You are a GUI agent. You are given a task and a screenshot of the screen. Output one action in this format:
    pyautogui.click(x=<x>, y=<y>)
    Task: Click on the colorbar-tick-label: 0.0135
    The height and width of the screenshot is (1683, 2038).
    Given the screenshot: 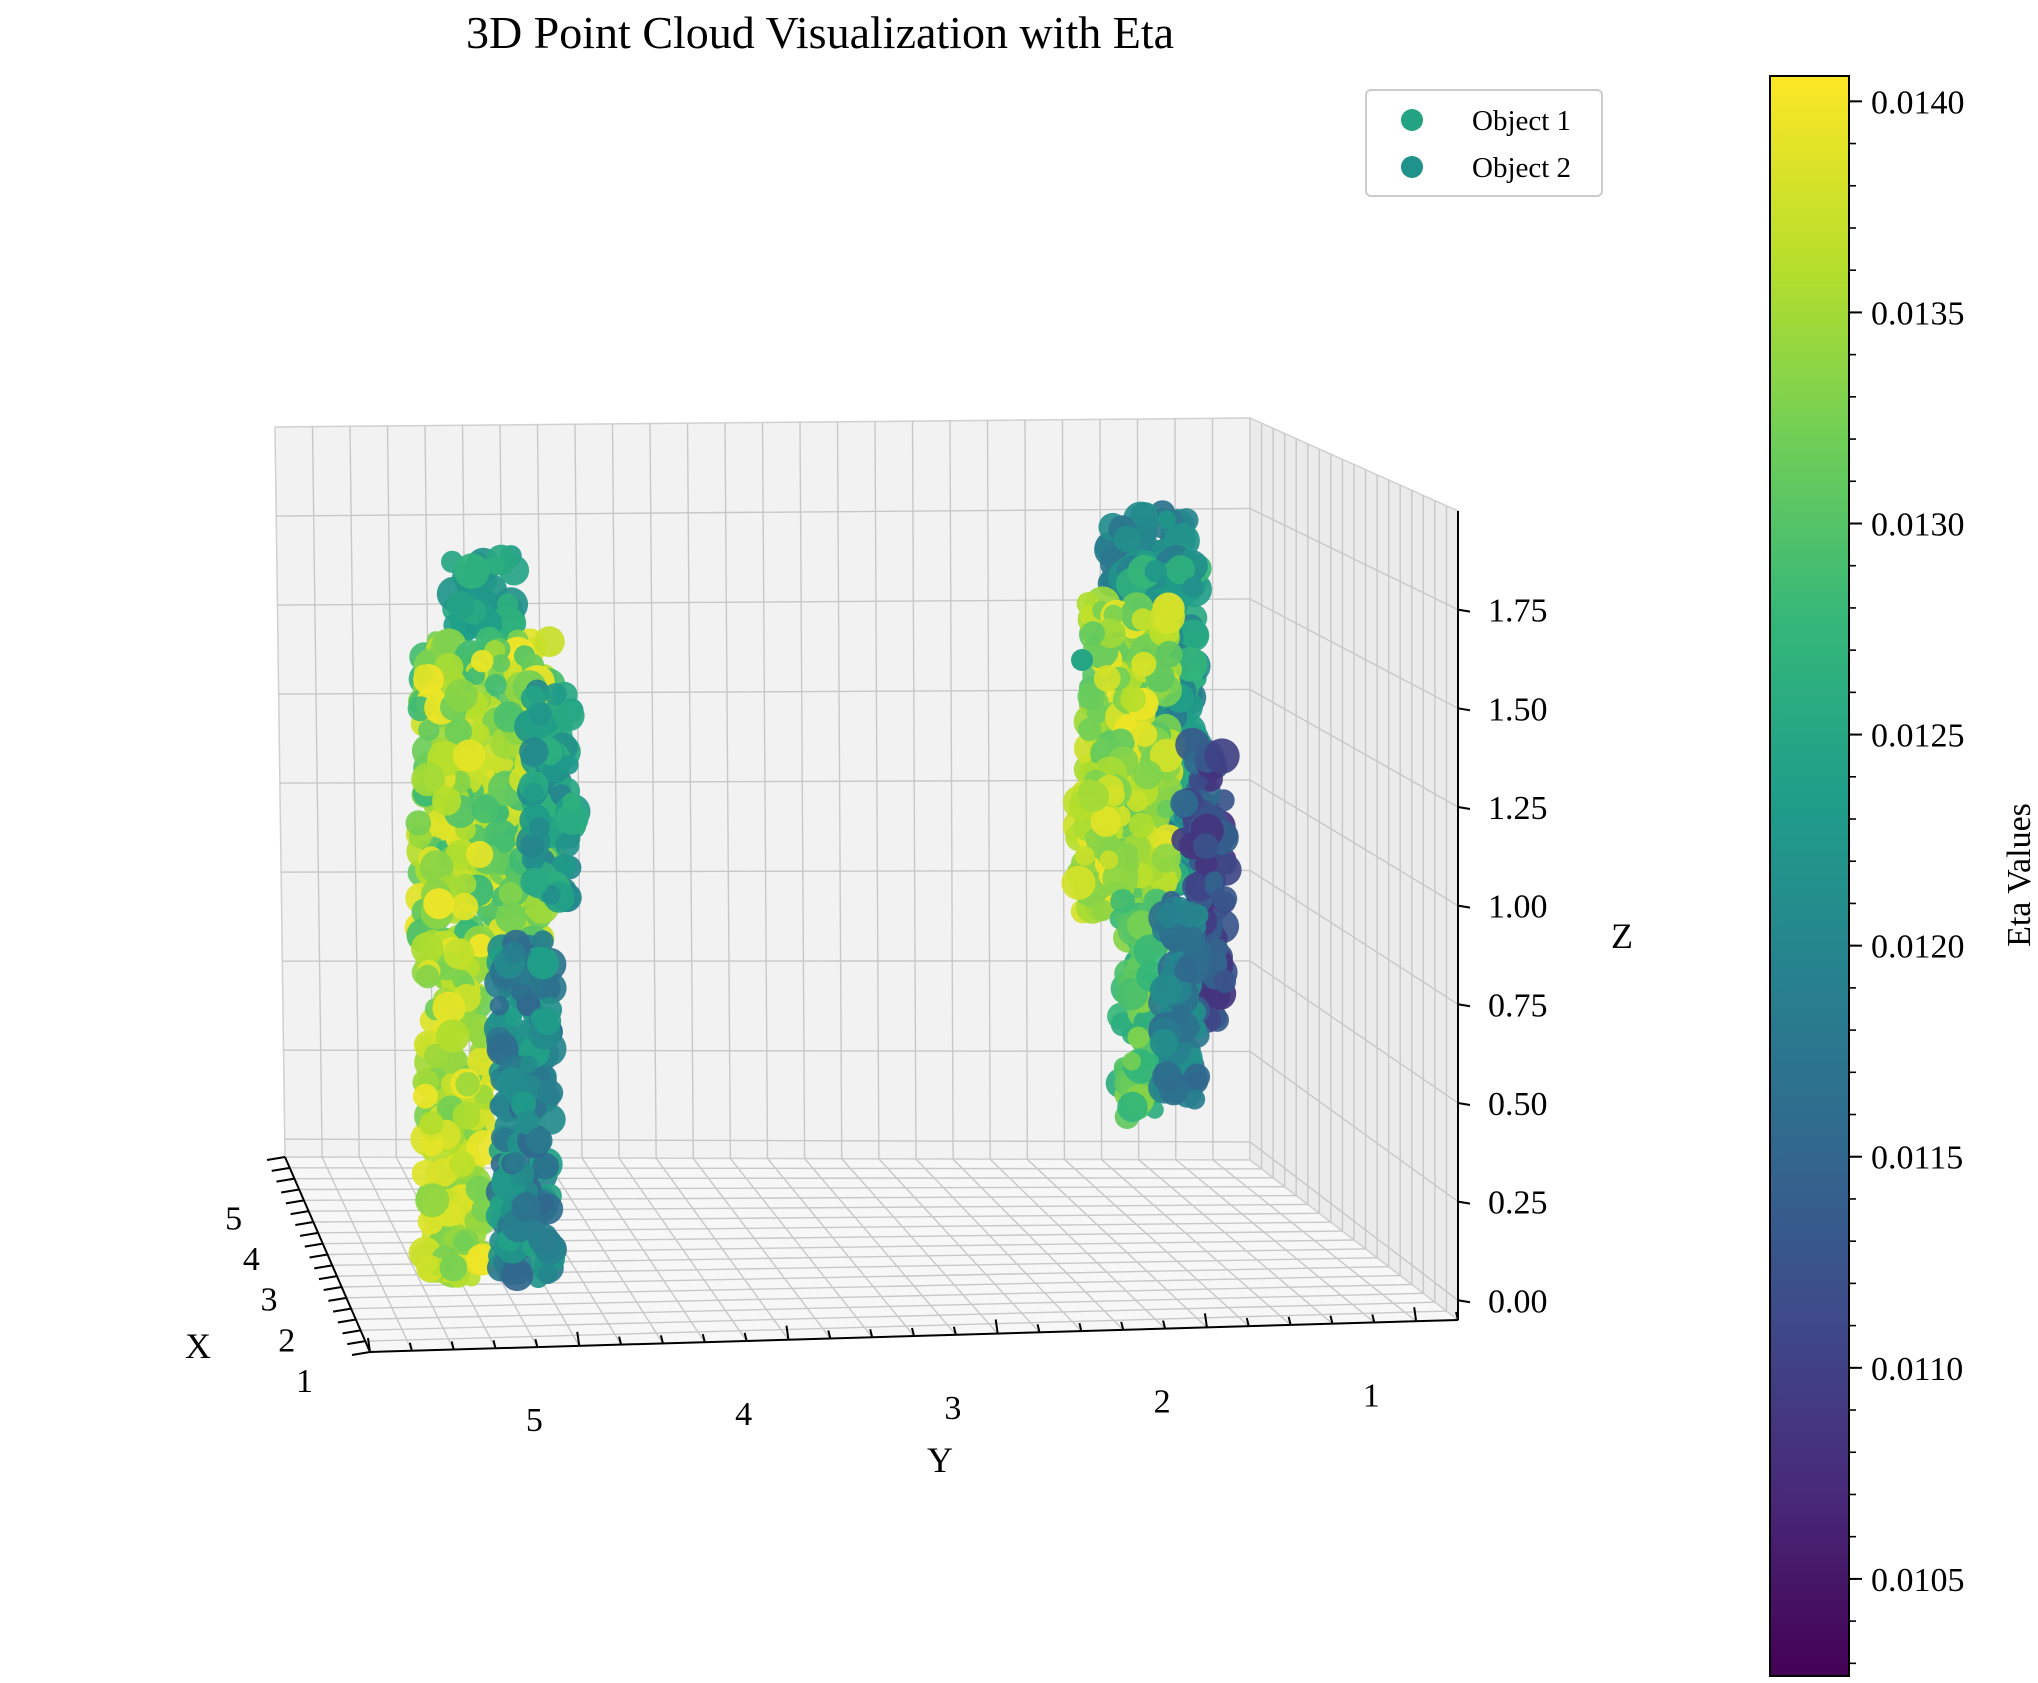 What is the action you would take?
    pyautogui.click(x=1918, y=313)
    